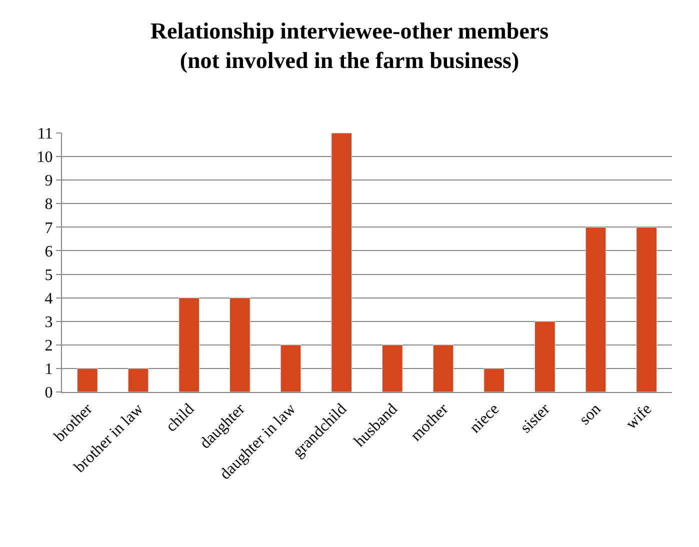 The height and width of the screenshot is (547, 699). I want to click on y-tick-label: 8, so click(48, 205).